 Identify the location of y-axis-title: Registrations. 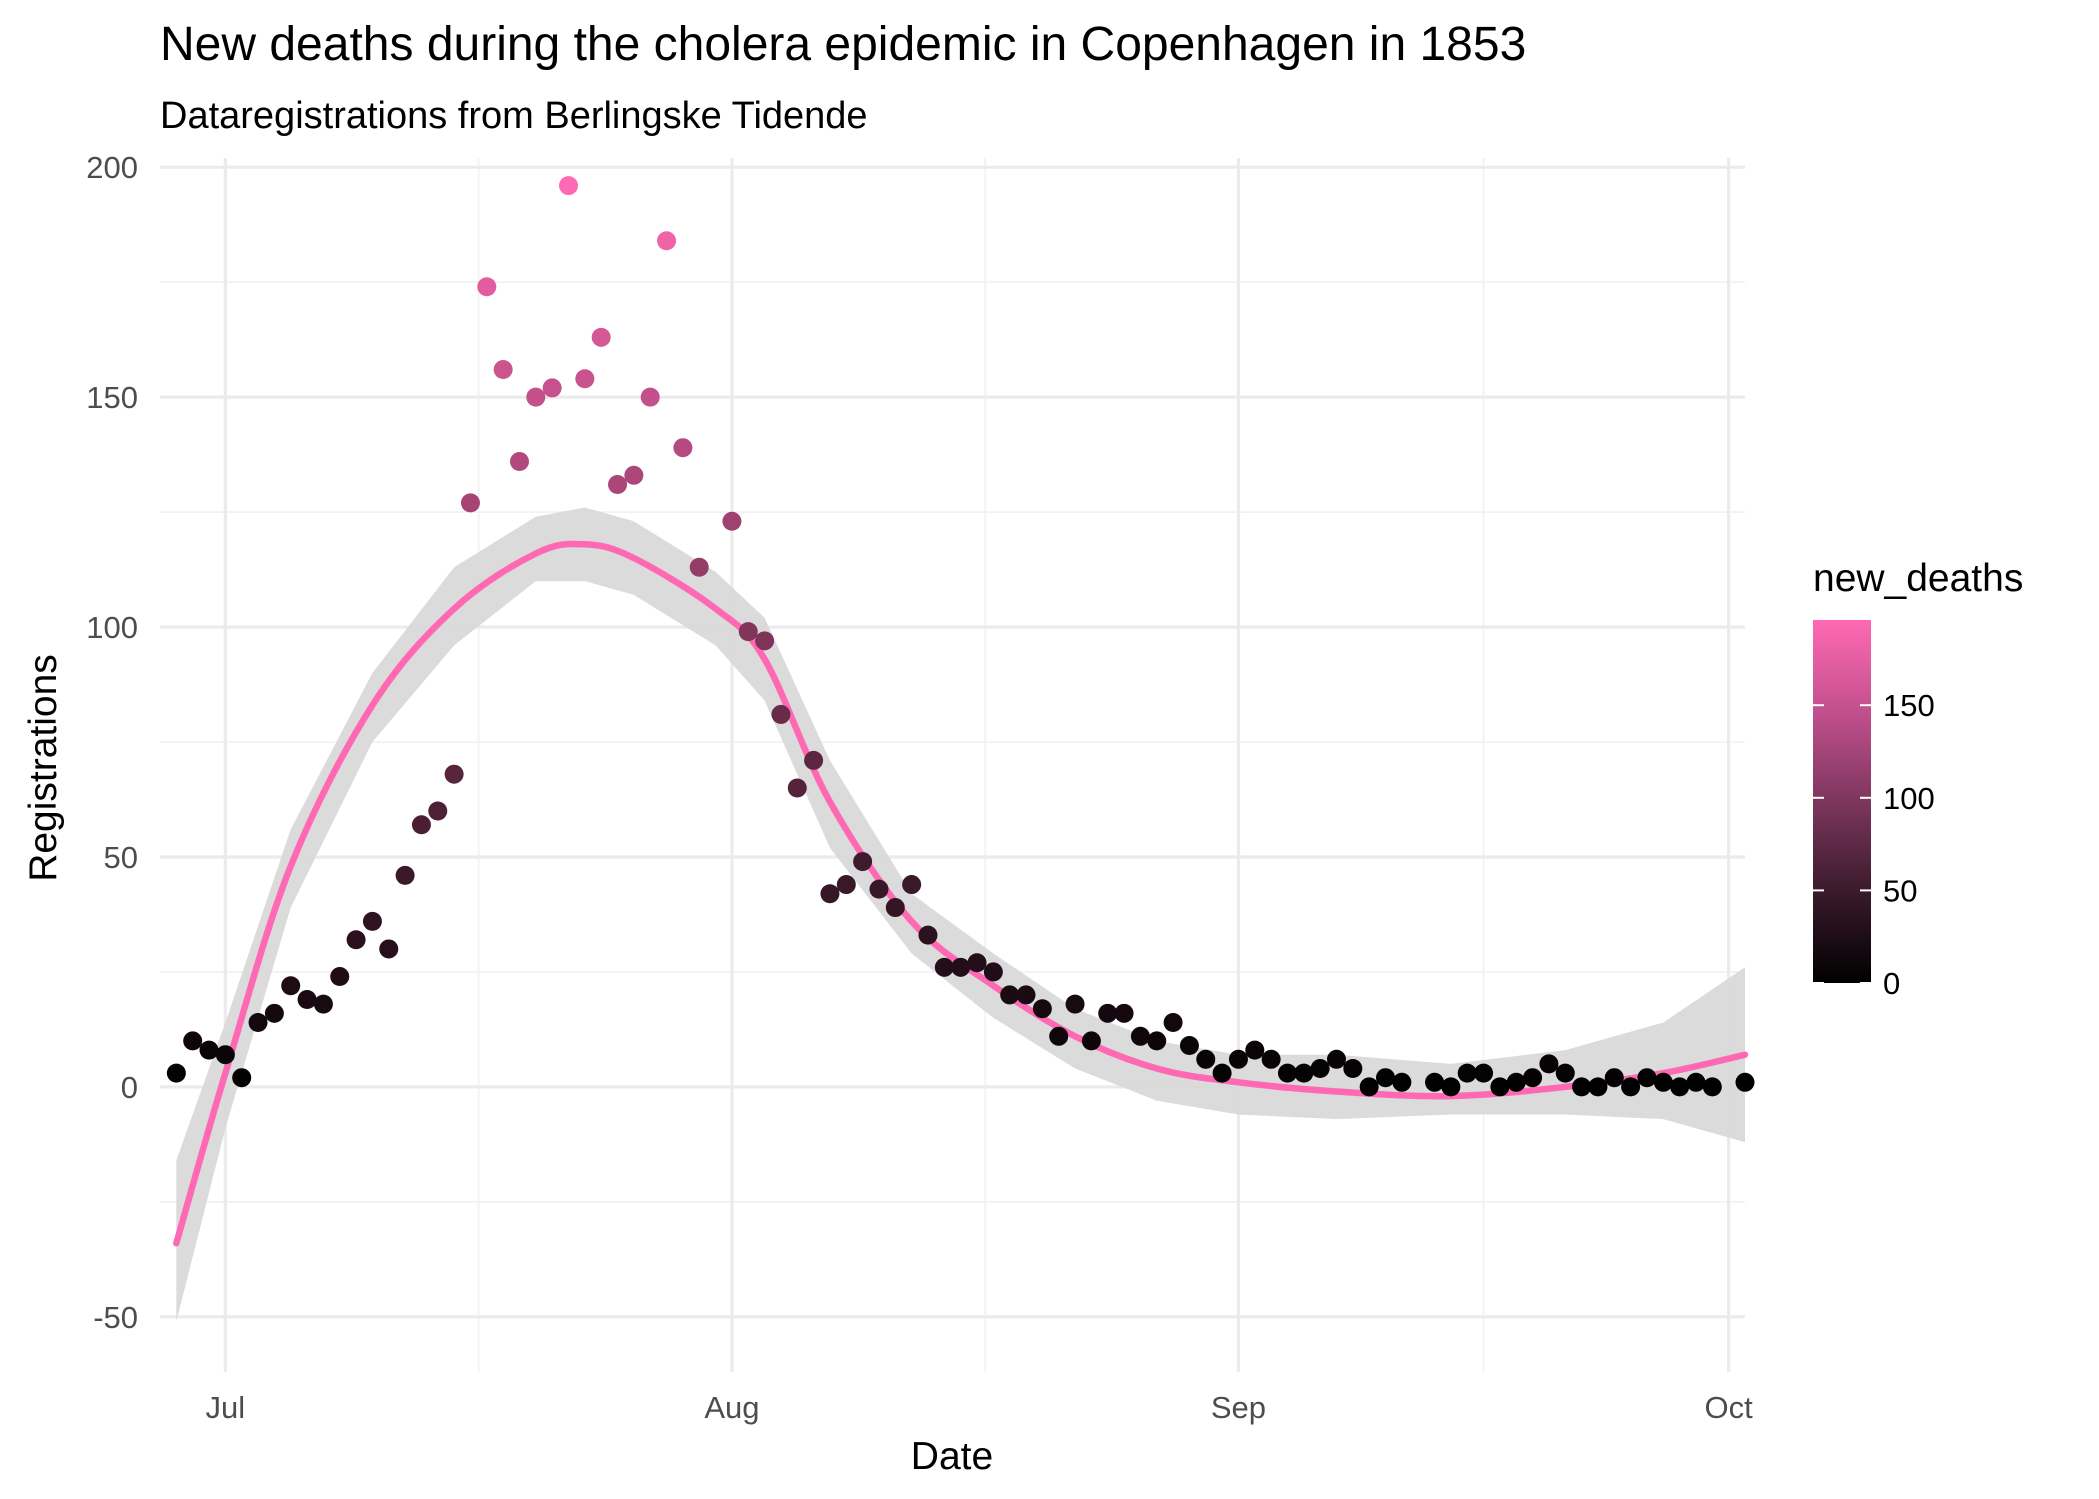
(43, 768).